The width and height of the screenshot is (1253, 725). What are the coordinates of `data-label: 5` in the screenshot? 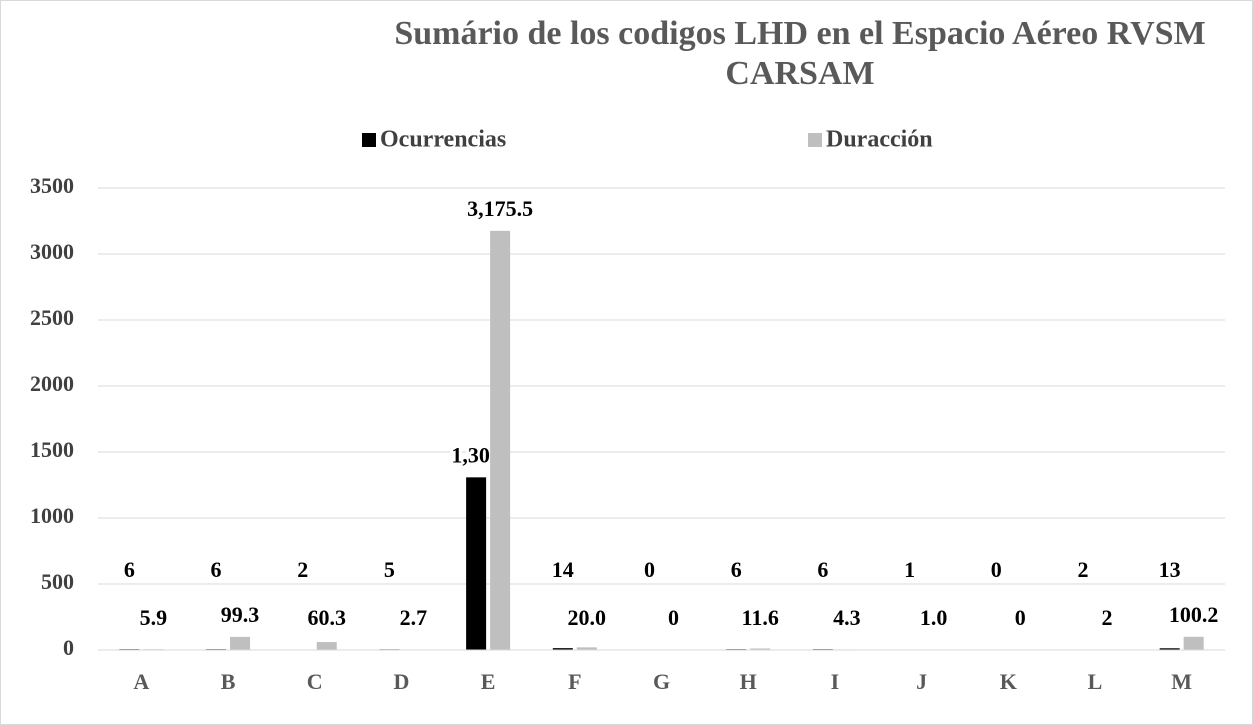 It's located at (389, 569).